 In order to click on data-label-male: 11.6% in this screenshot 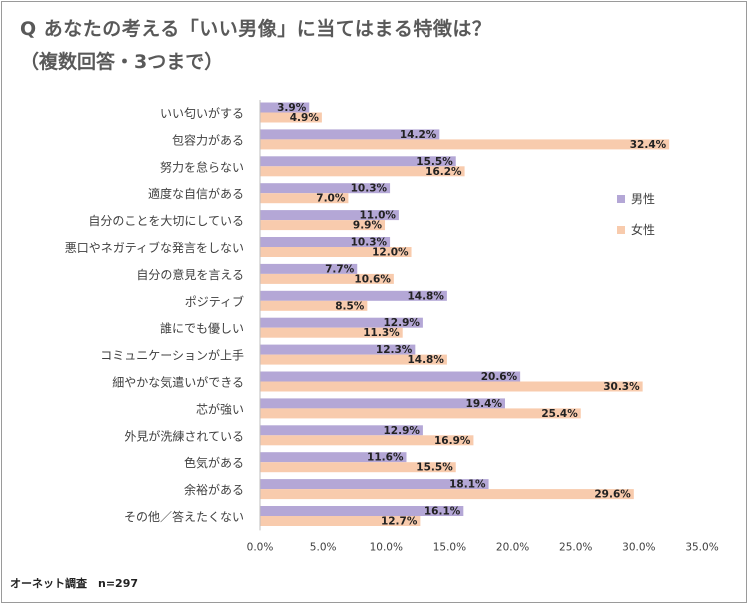, I will do `click(385, 458)`.